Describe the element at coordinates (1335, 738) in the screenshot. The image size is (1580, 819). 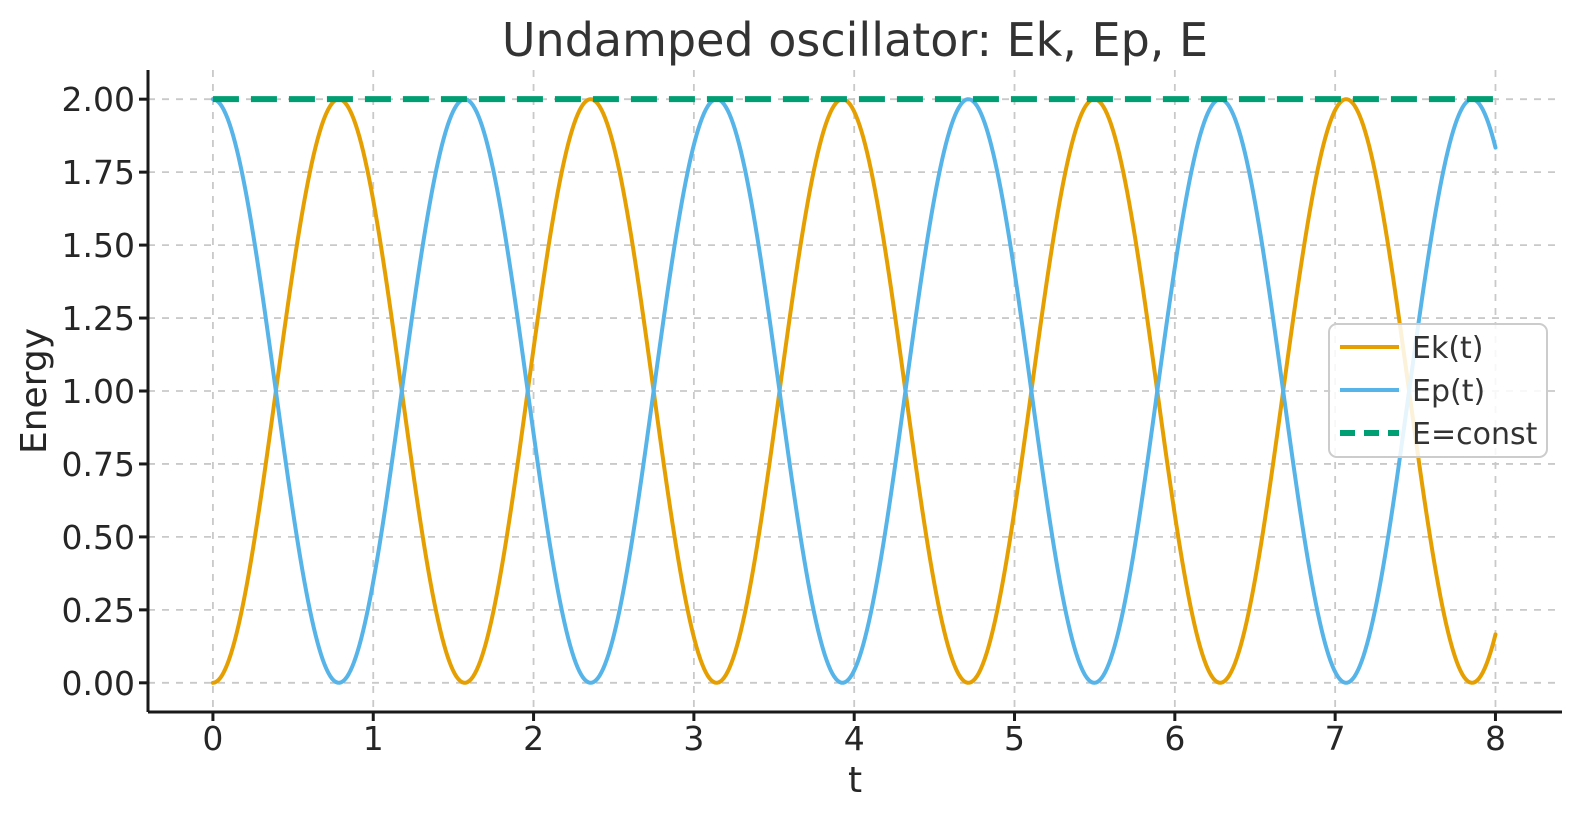
I see `x-tick-label-7: 7` at that location.